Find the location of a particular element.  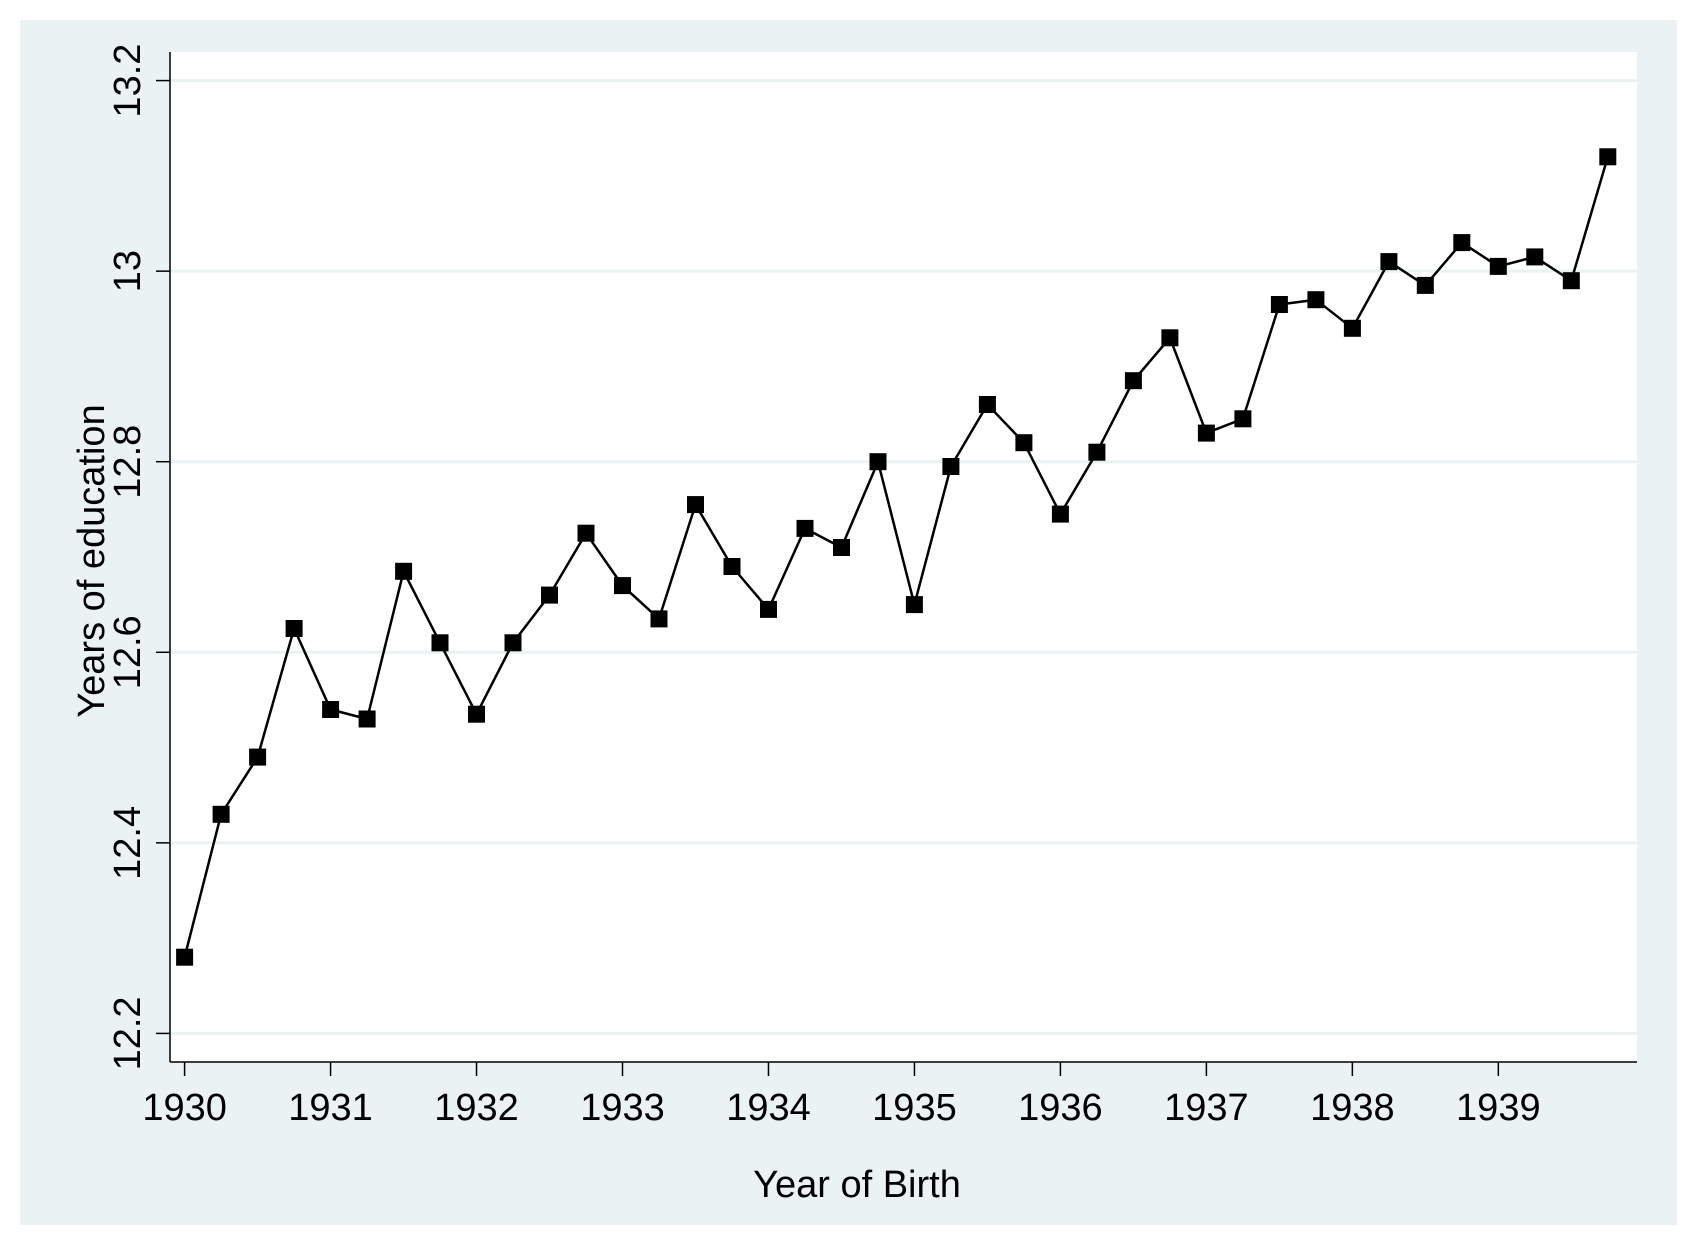

x-tick-label: 1933 is located at coordinates (622, 1108).